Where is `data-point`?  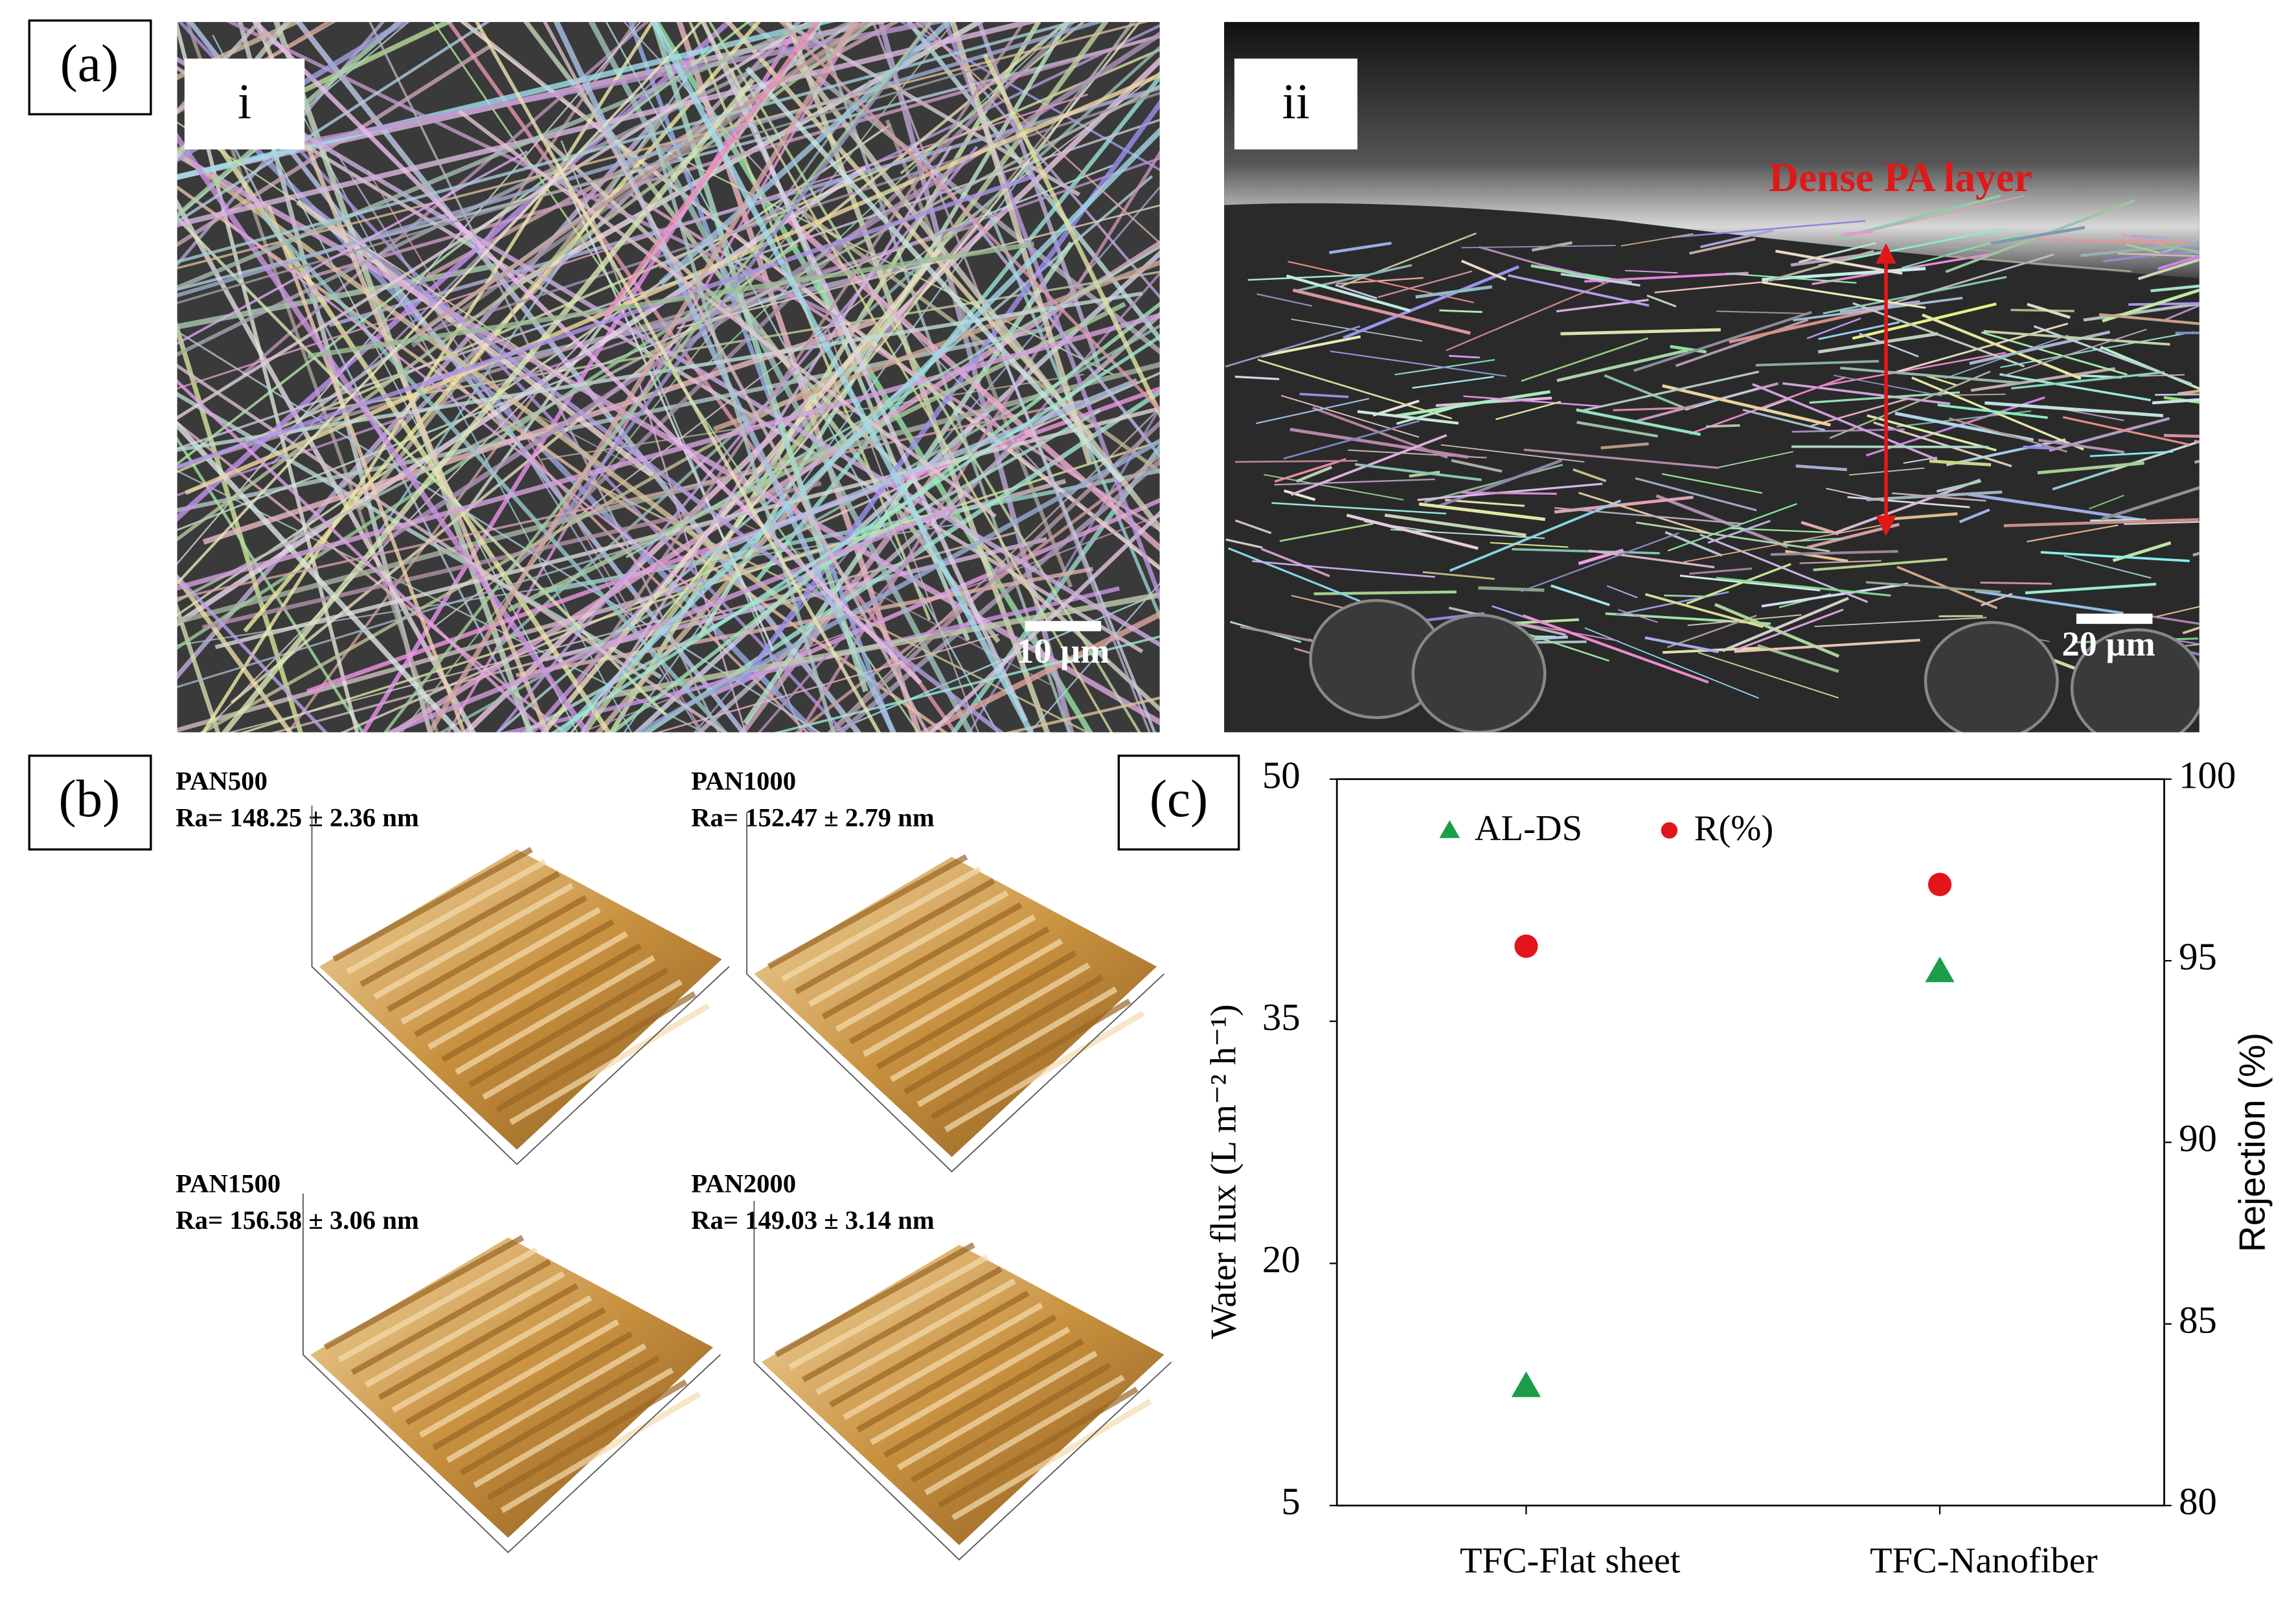
data-point is located at coordinates (1939, 885).